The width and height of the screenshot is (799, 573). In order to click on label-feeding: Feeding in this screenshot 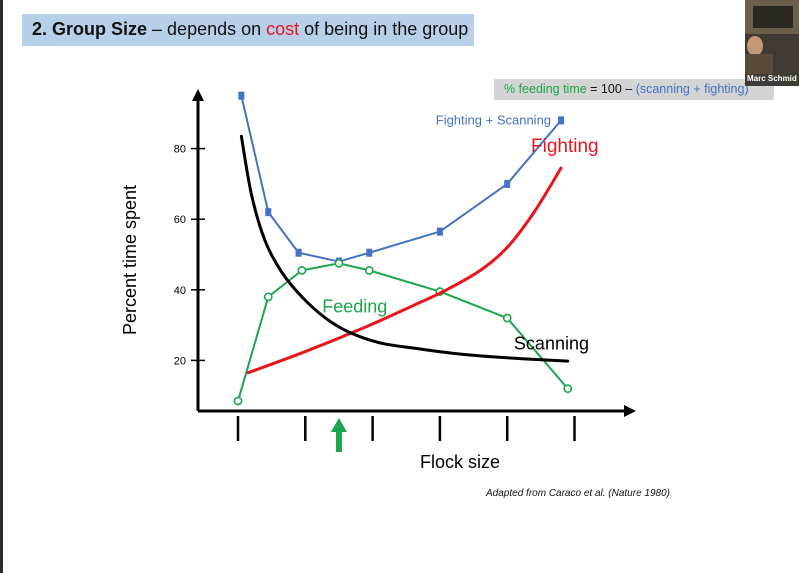, I will do `click(354, 307)`.